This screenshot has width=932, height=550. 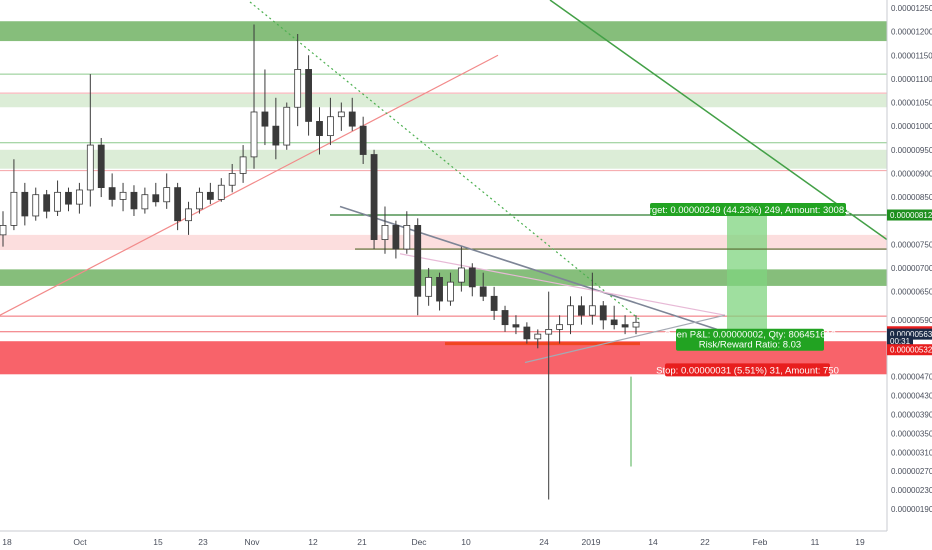 What do you see at coordinates (911, 79) in the screenshot?
I see `y-tick-label: 0.00001100` at bounding box center [911, 79].